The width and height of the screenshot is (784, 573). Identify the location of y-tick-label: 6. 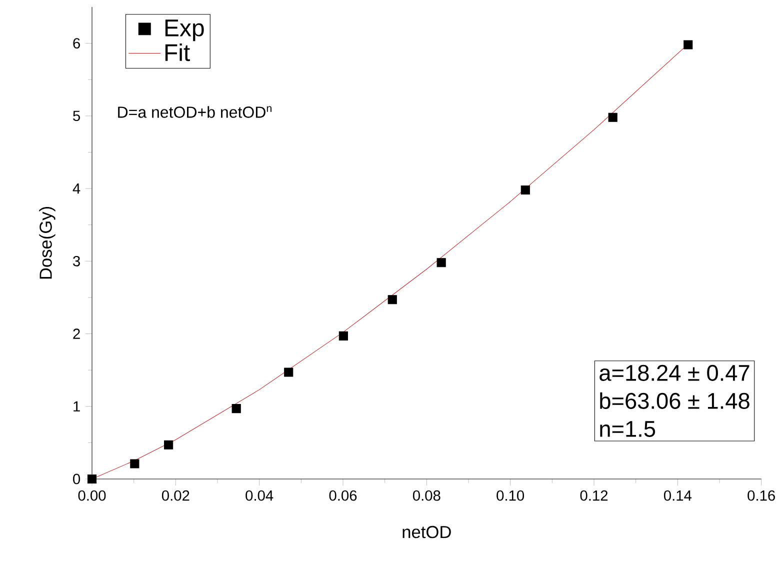
(76, 43).